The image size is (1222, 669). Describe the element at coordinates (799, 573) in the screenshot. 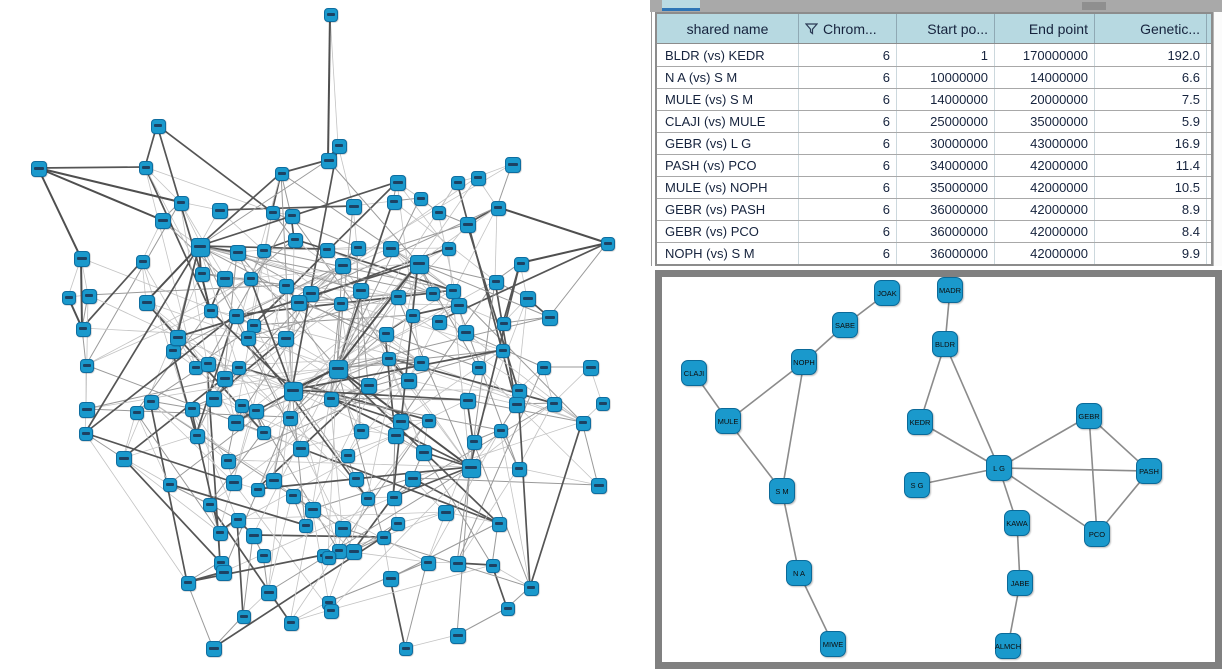

I see `subnetwork-node-N-A: N A` at that location.